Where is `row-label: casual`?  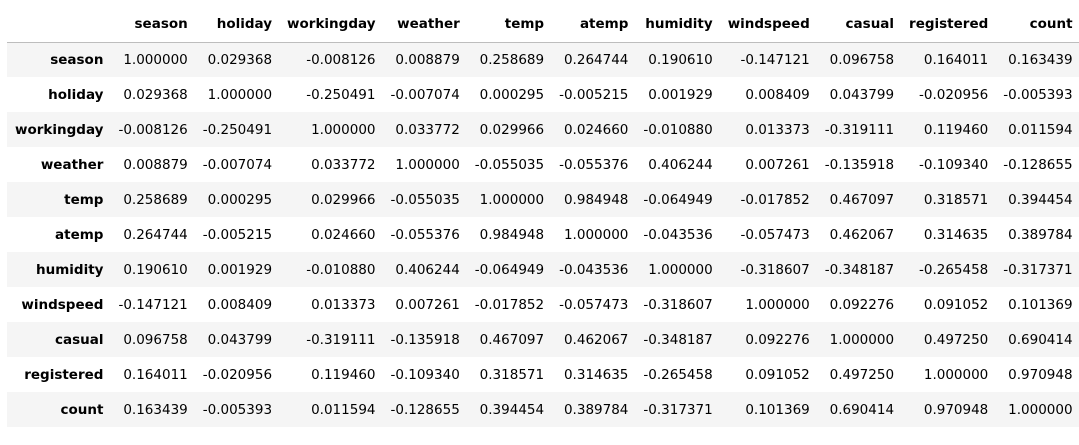 row-label: casual is located at coordinates (79, 339).